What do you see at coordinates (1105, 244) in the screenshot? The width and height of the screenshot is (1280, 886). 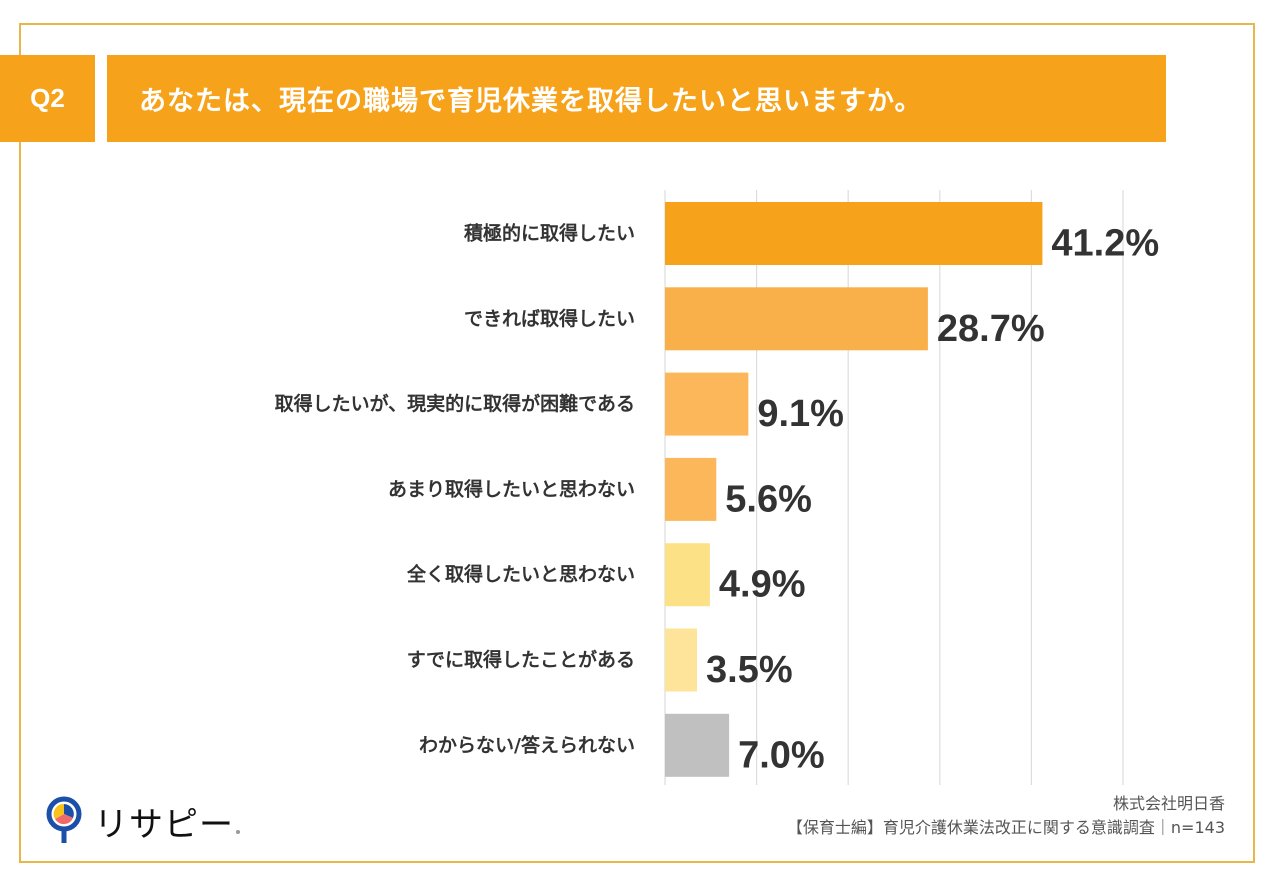 I see `value-label-1: 41.2%` at bounding box center [1105, 244].